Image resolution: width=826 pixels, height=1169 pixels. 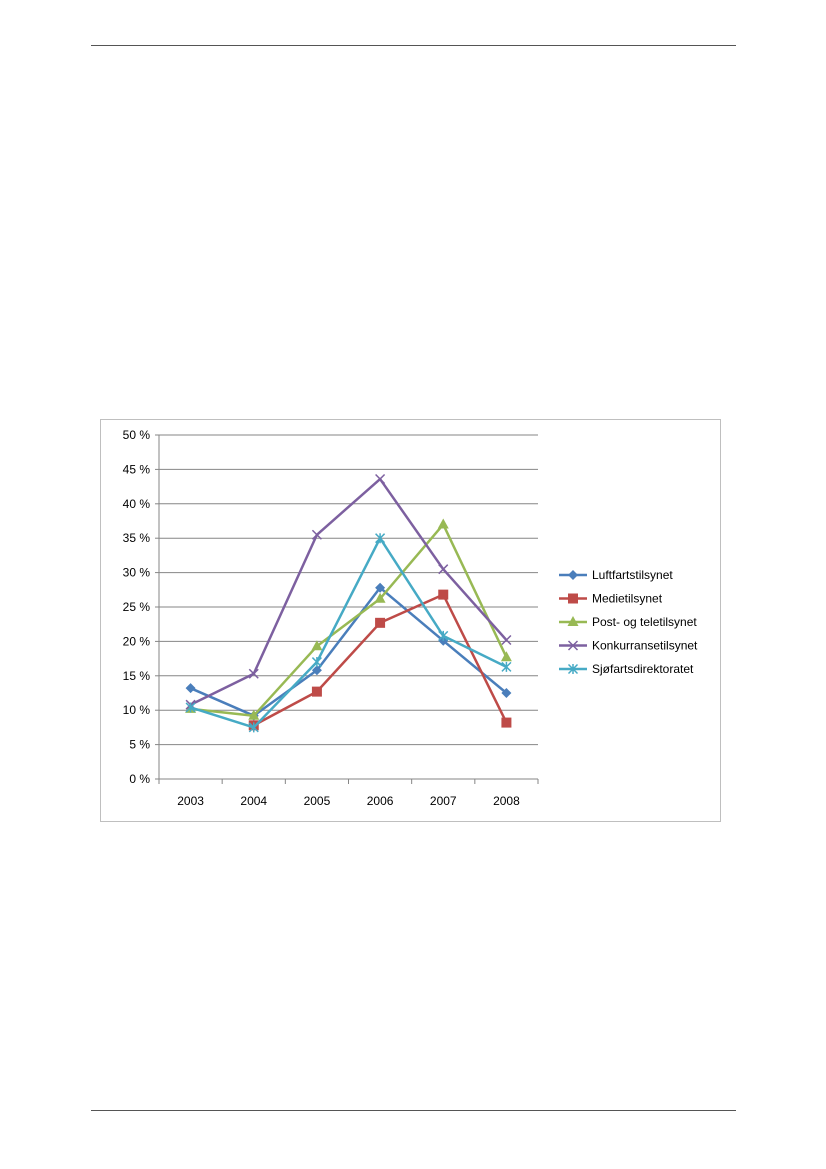 What do you see at coordinates (644, 622) in the screenshot?
I see `legend-label: Post- og teletilsynet` at bounding box center [644, 622].